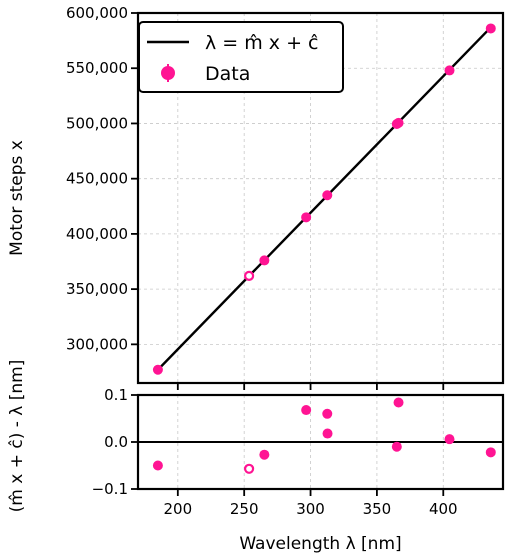 The image size is (515, 558). Describe the element at coordinates (320, 544) in the screenshot. I see `x-axis-label: Wavelength λ [nm]` at that location.